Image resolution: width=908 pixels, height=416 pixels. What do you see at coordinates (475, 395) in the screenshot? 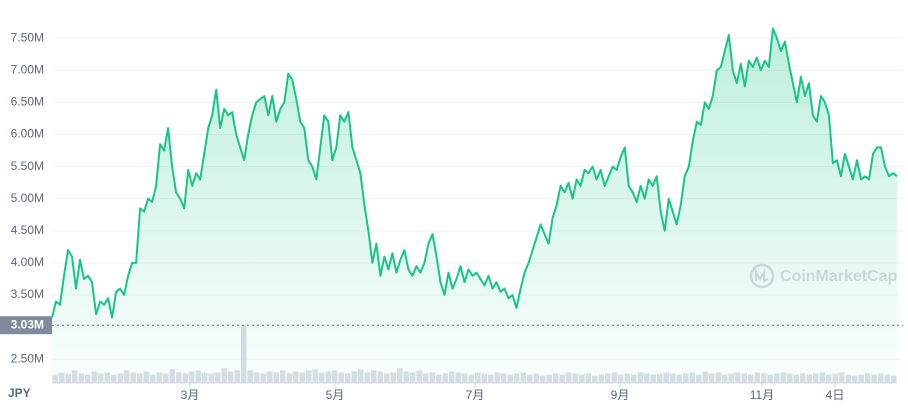
I see `x-tick-label: 7月` at bounding box center [475, 395].